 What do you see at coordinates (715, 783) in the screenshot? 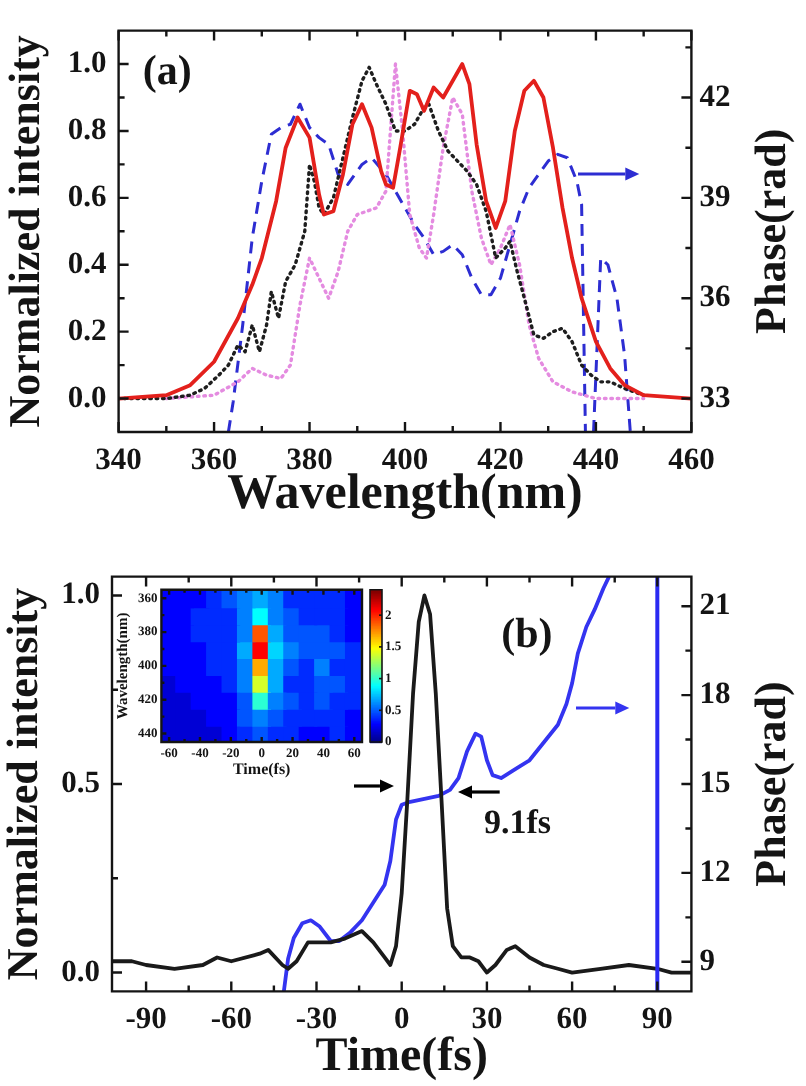
I see `y2-tick-label: 15` at bounding box center [715, 783].